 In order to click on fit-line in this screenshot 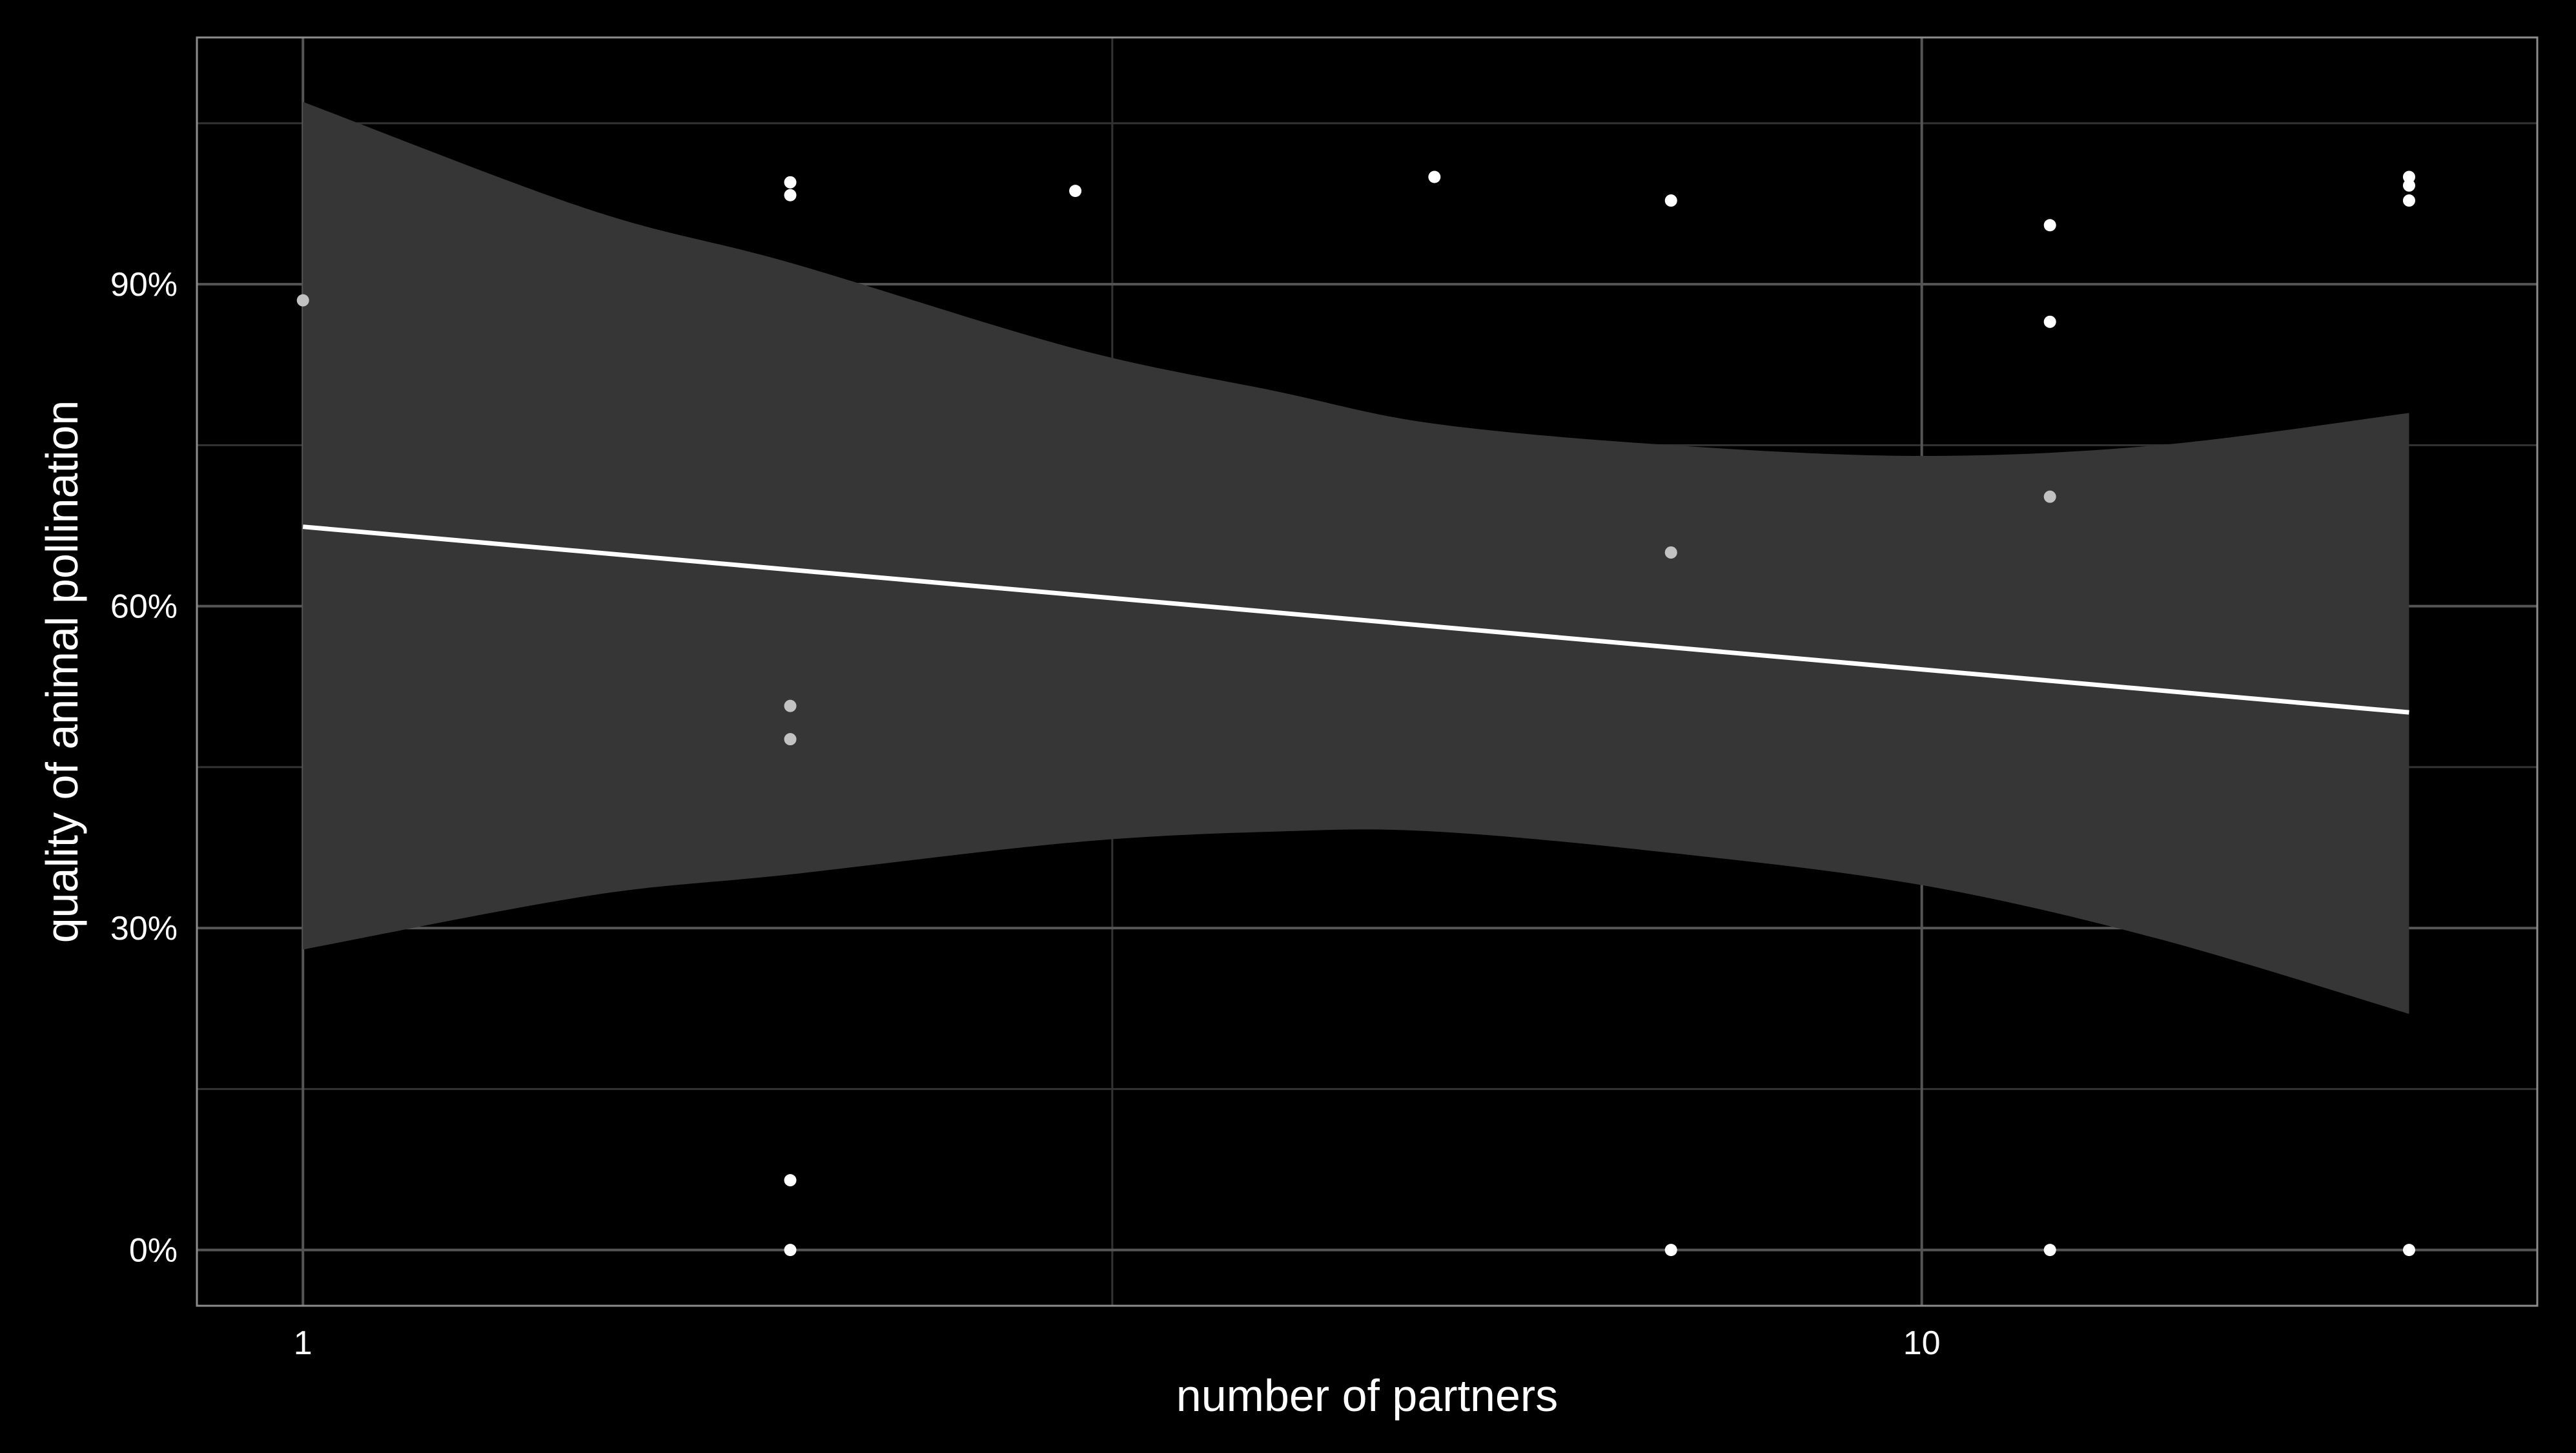, I will do `click(1356, 619)`.